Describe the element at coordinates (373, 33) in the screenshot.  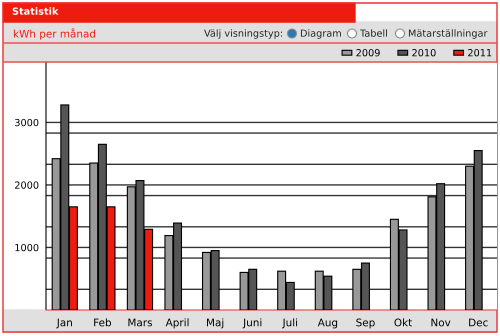
I see `text: Tabell` at that location.